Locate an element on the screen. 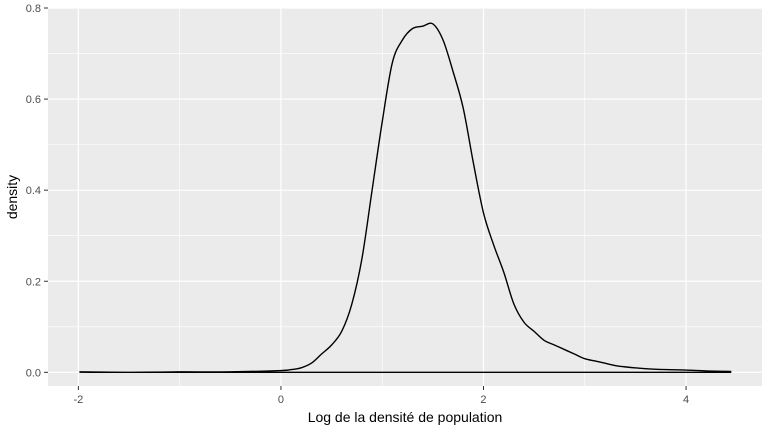 This screenshot has width=768, height=432. x-axis-title: Log de la densité de population is located at coordinates (405, 417).